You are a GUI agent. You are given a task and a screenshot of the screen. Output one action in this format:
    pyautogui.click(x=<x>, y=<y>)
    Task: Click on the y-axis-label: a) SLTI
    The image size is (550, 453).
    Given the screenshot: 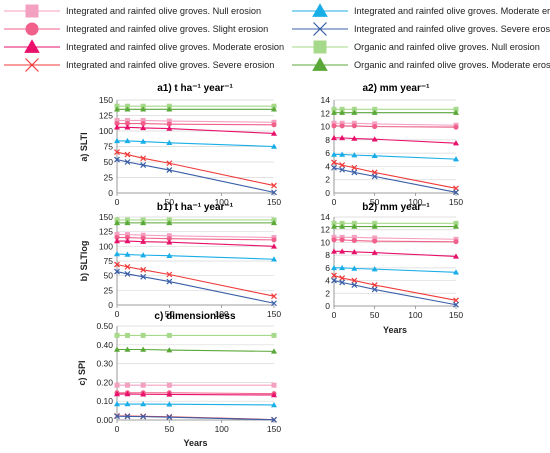 What is the action you would take?
    pyautogui.click(x=84, y=146)
    